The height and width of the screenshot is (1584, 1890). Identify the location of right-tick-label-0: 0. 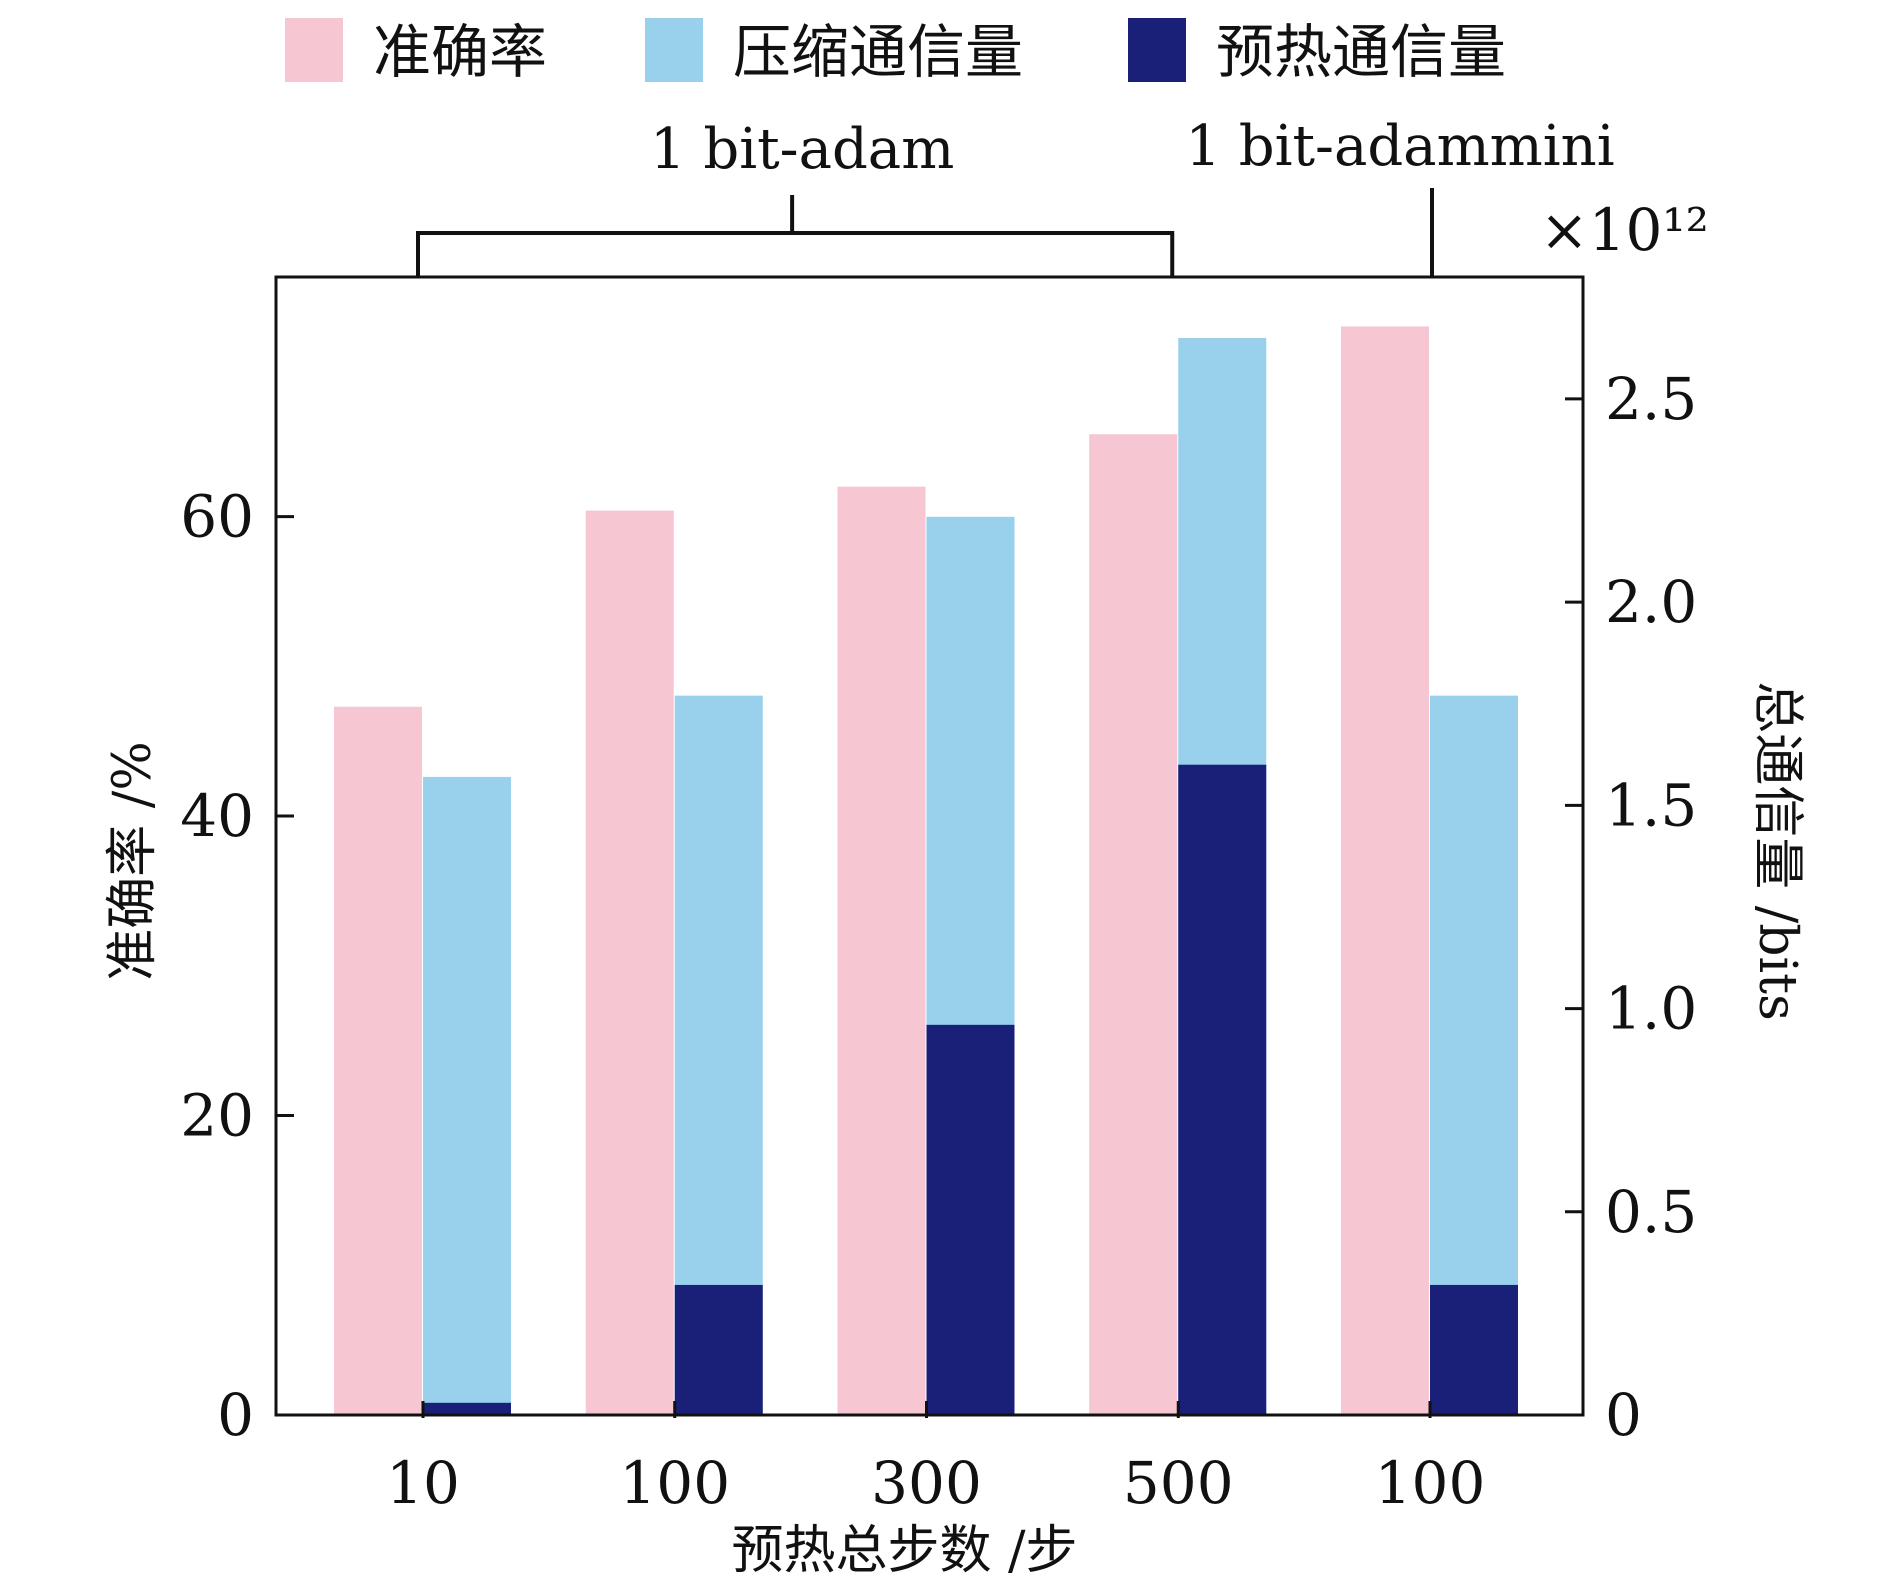
(1623, 1415).